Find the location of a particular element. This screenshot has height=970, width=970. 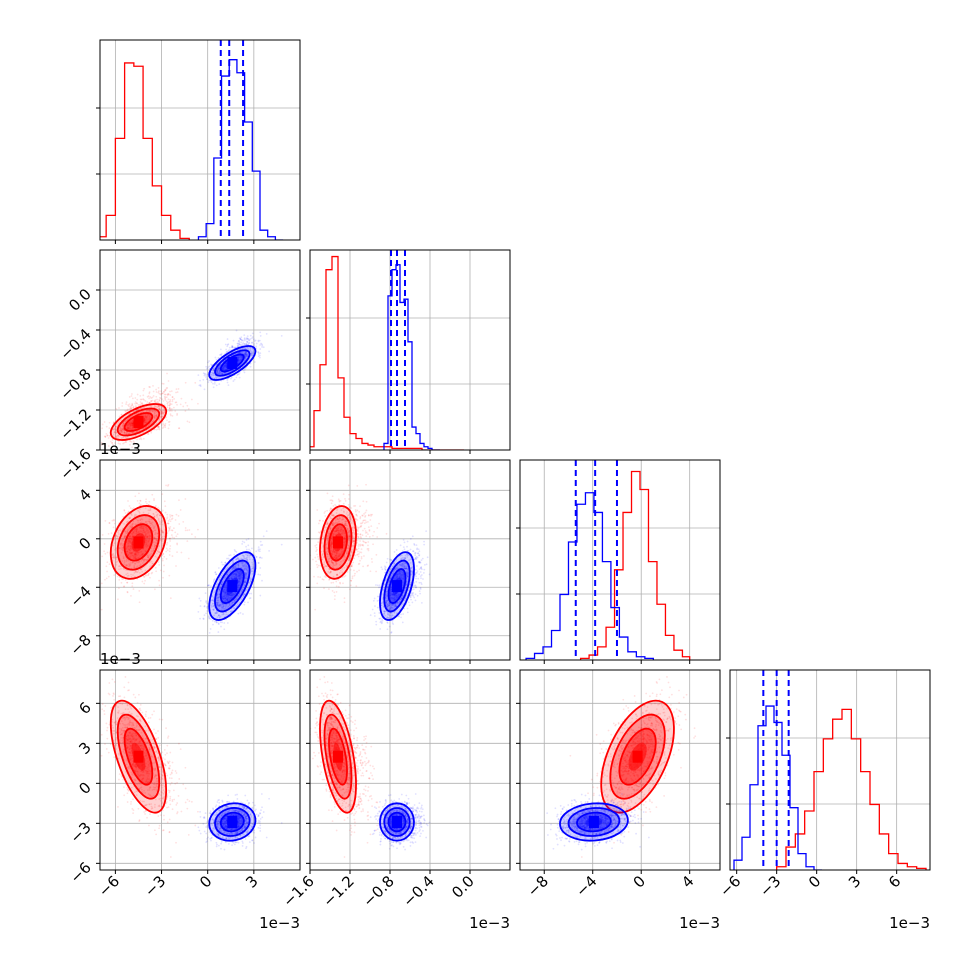

density-peak is located at coordinates (138, 542).